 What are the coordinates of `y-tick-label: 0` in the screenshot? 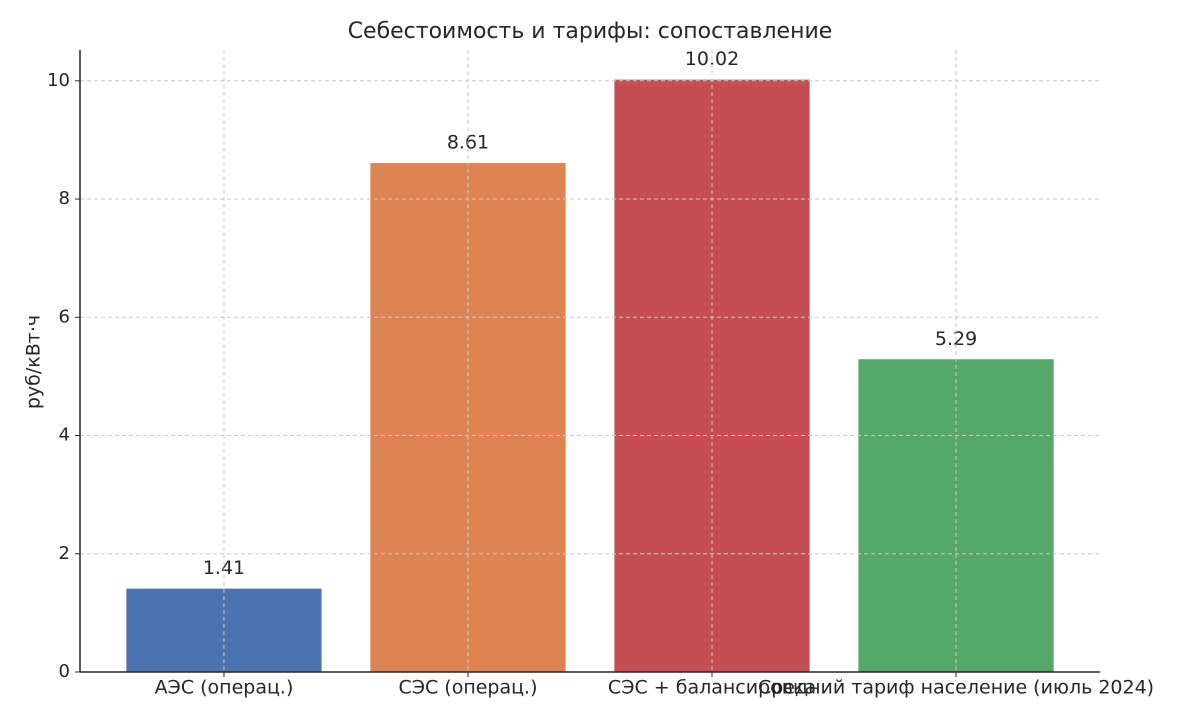 It's located at (64, 671).